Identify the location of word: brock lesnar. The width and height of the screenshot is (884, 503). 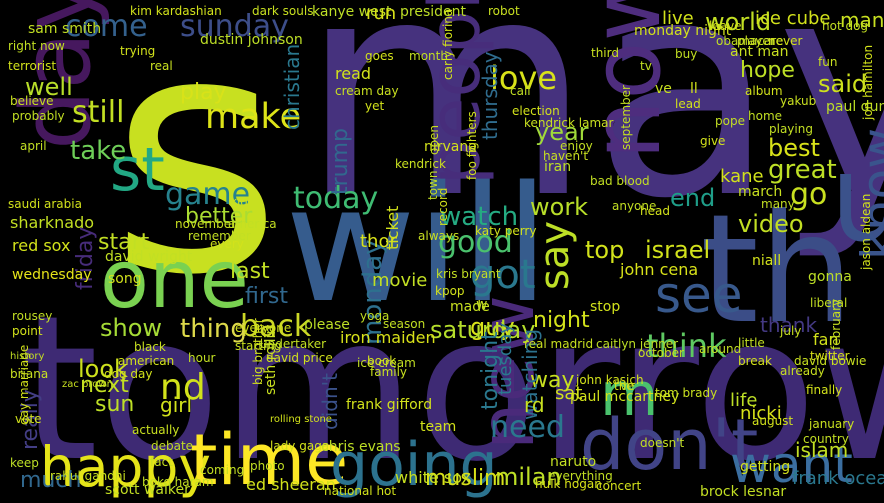
(743, 492).